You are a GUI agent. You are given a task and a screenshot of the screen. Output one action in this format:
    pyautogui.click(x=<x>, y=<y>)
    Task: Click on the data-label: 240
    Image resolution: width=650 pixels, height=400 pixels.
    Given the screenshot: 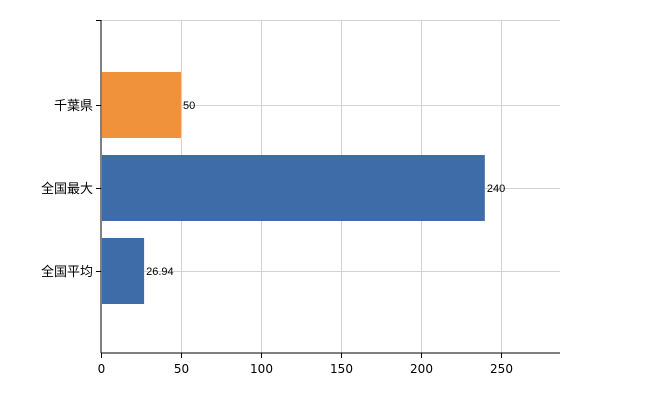 What is the action you would take?
    pyautogui.click(x=496, y=189)
    